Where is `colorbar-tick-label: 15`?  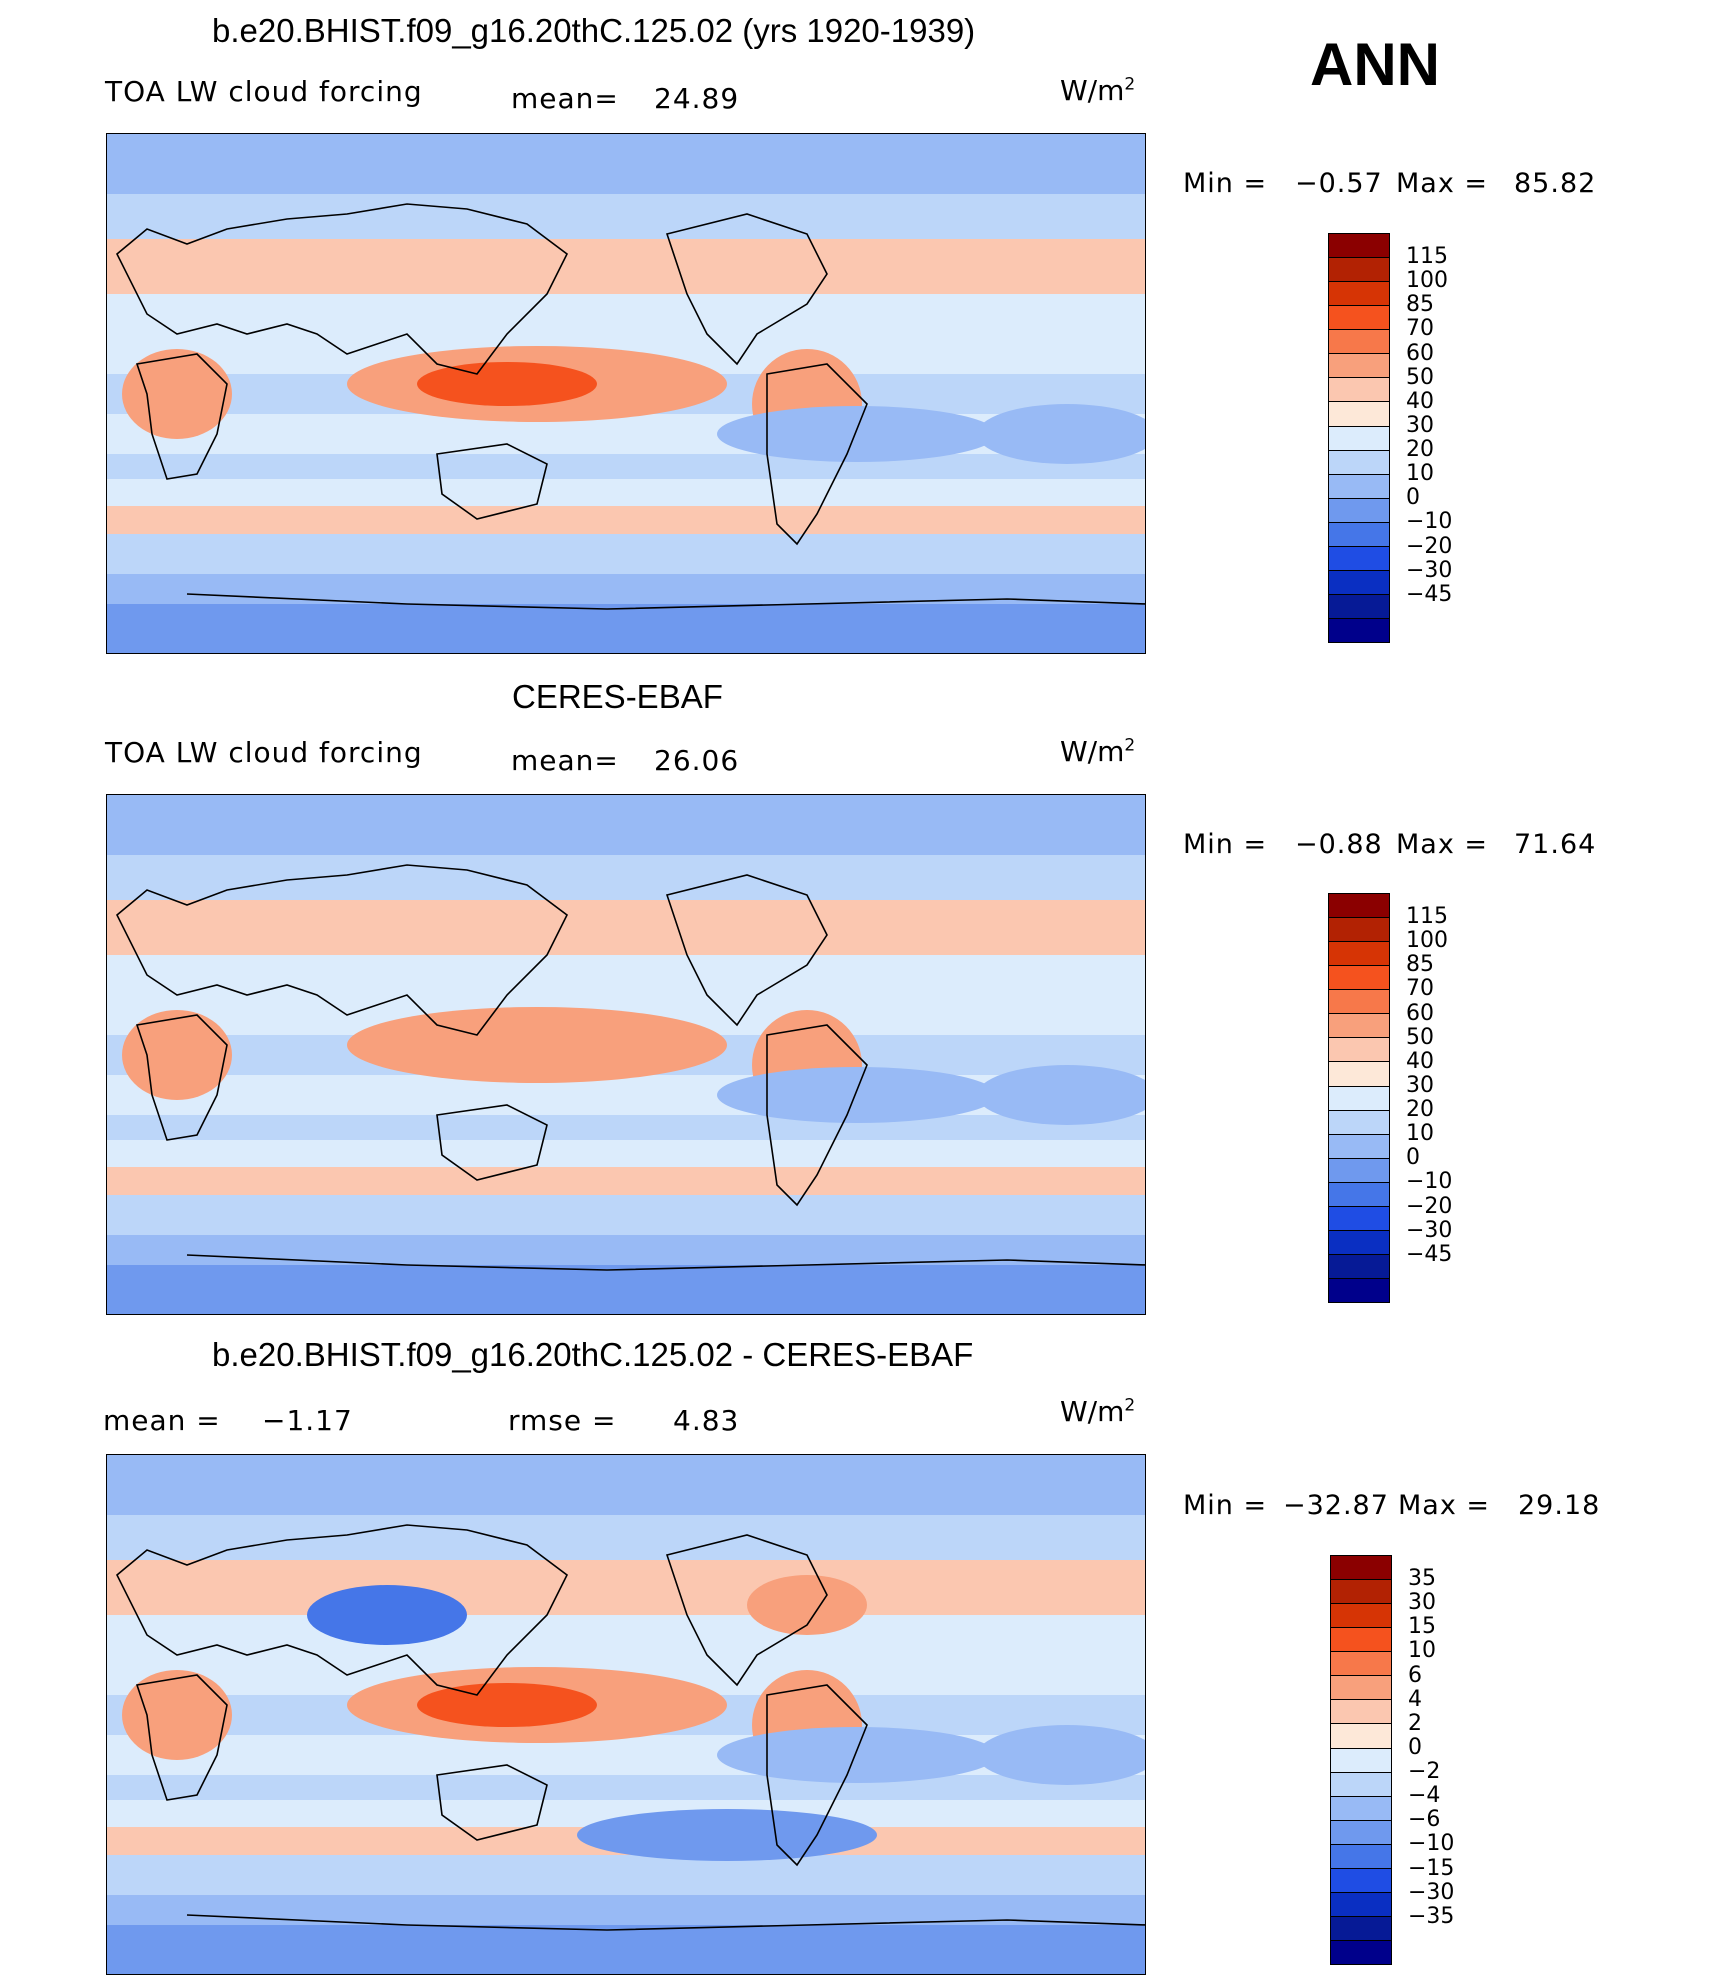
colorbar-tick-label: 15 is located at coordinates (1422, 1627).